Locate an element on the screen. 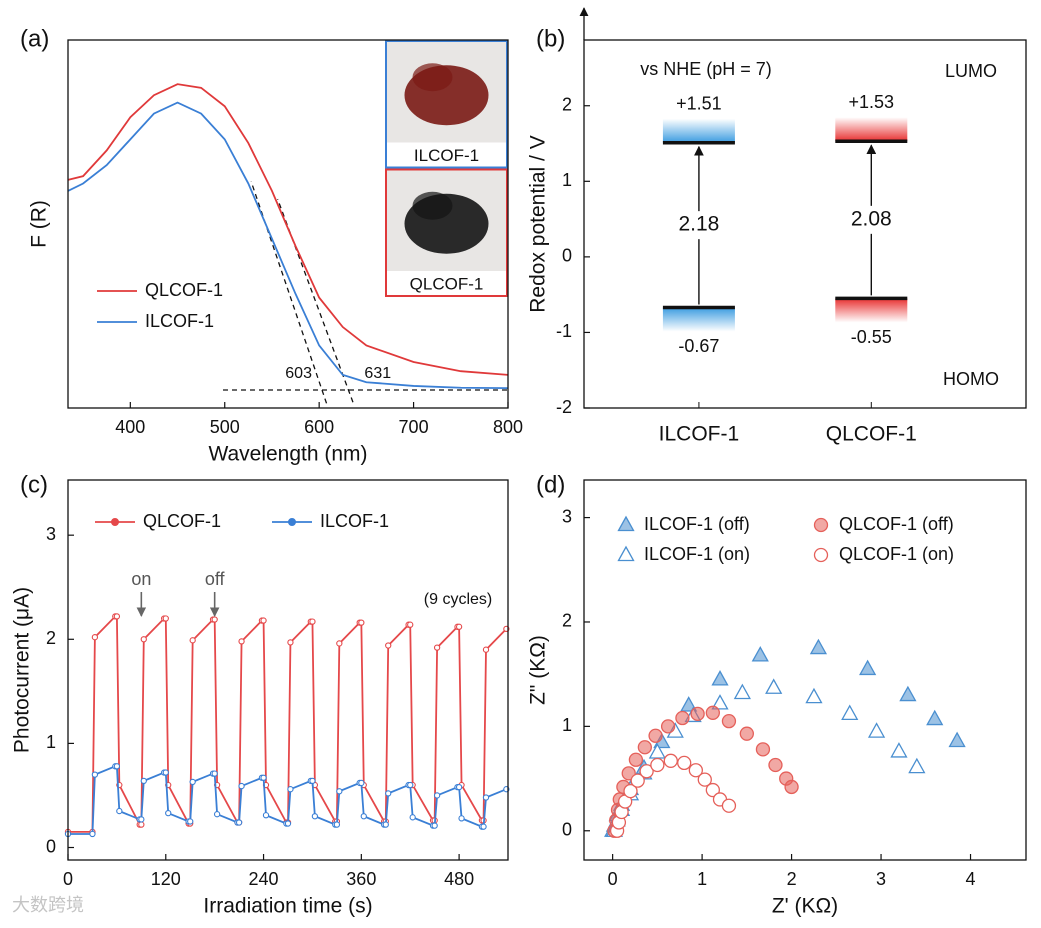 Image resolution: width=1041 pixels, height=928 pixels. y-axis-label: Z" (KΩ) is located at coordinates (538, 670).